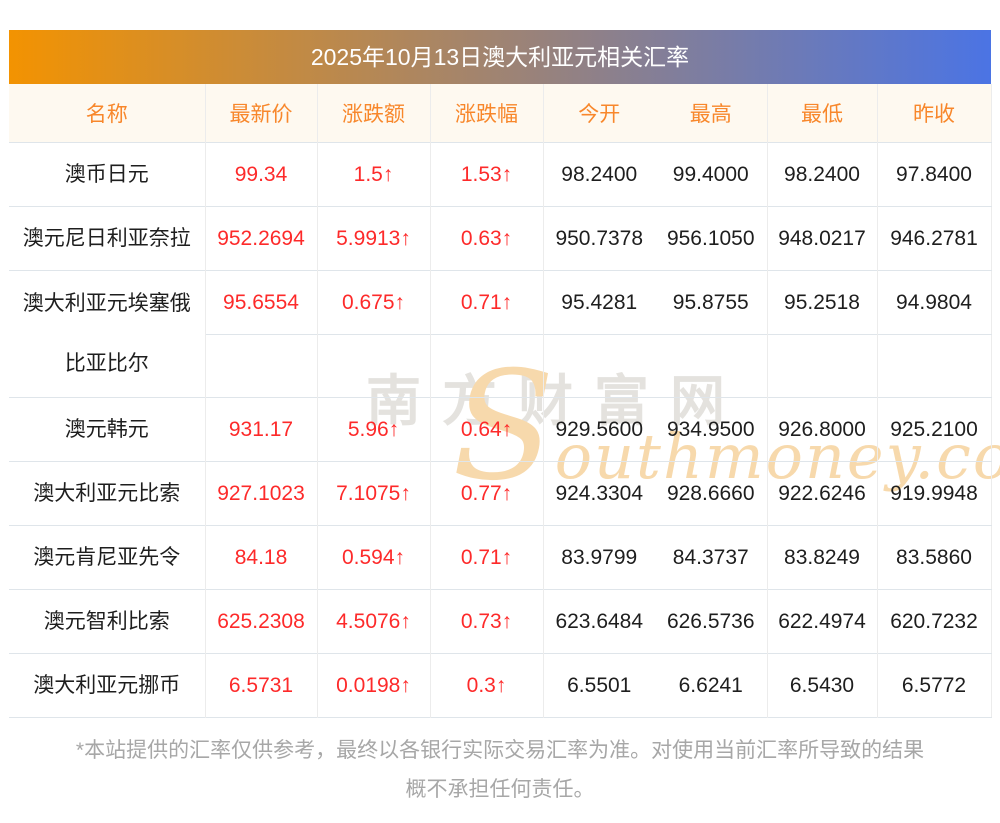  Describe the element at coordinates (598, 685) in the screenshot. I see `cell-open: 6.5501` at that location.